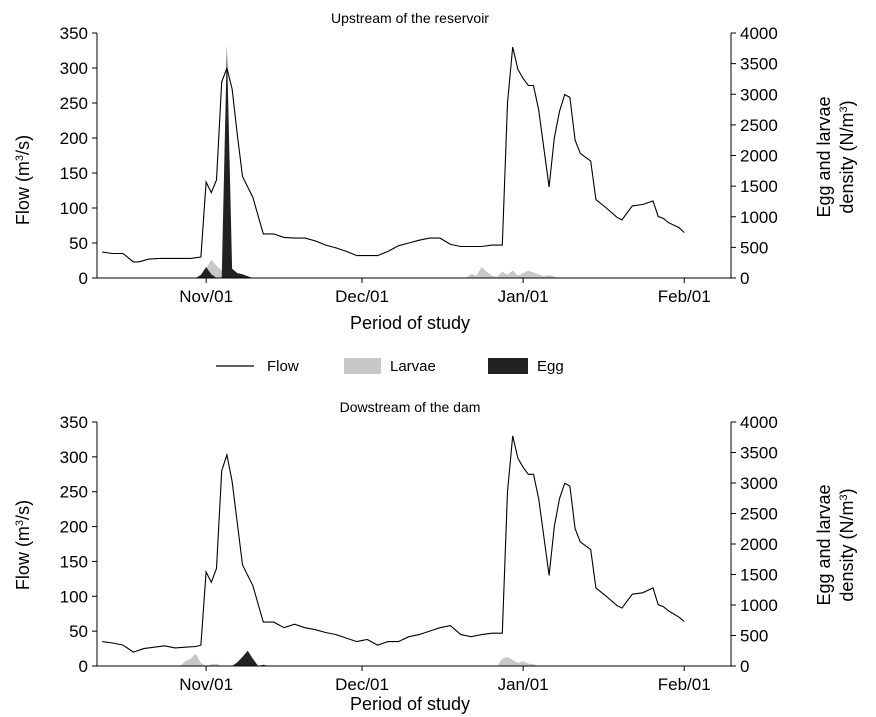  I want to click on y-right-tick-label-top: 4000, so click(759, 33).